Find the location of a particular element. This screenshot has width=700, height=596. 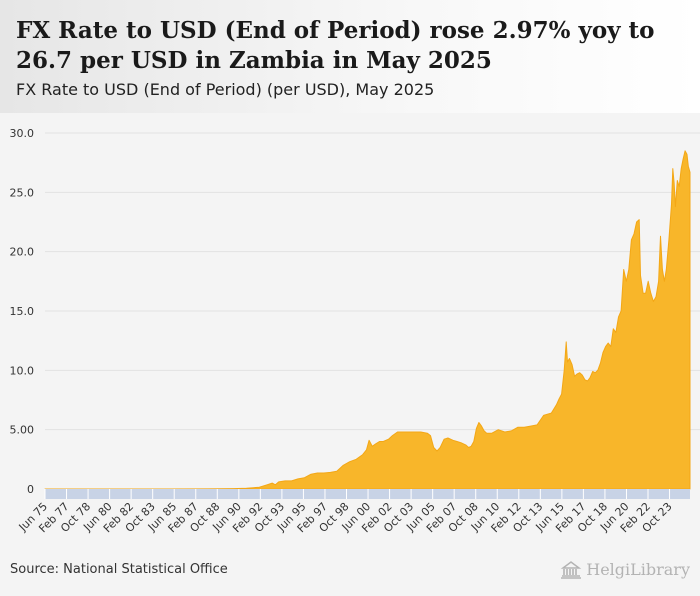

y-tick-label: 5.00 is located at coordinates (22, 430).